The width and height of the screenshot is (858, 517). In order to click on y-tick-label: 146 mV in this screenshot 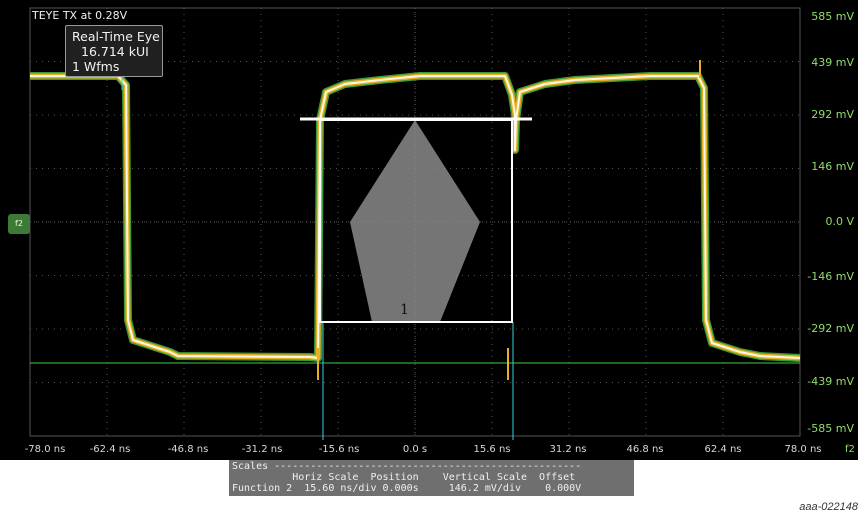, I will do `click(832, 166)`.